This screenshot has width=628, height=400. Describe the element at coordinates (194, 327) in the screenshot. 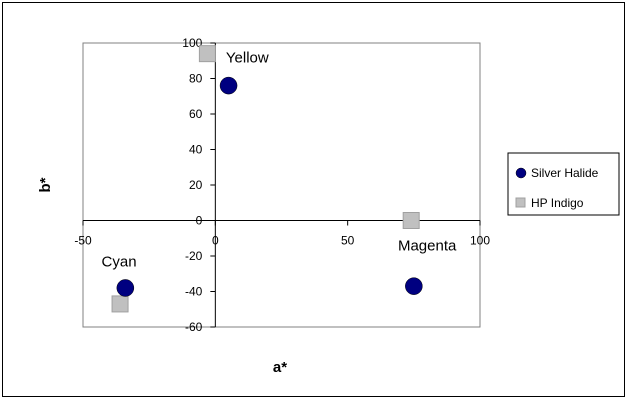

I see `y-tick-label: -60` at that location.